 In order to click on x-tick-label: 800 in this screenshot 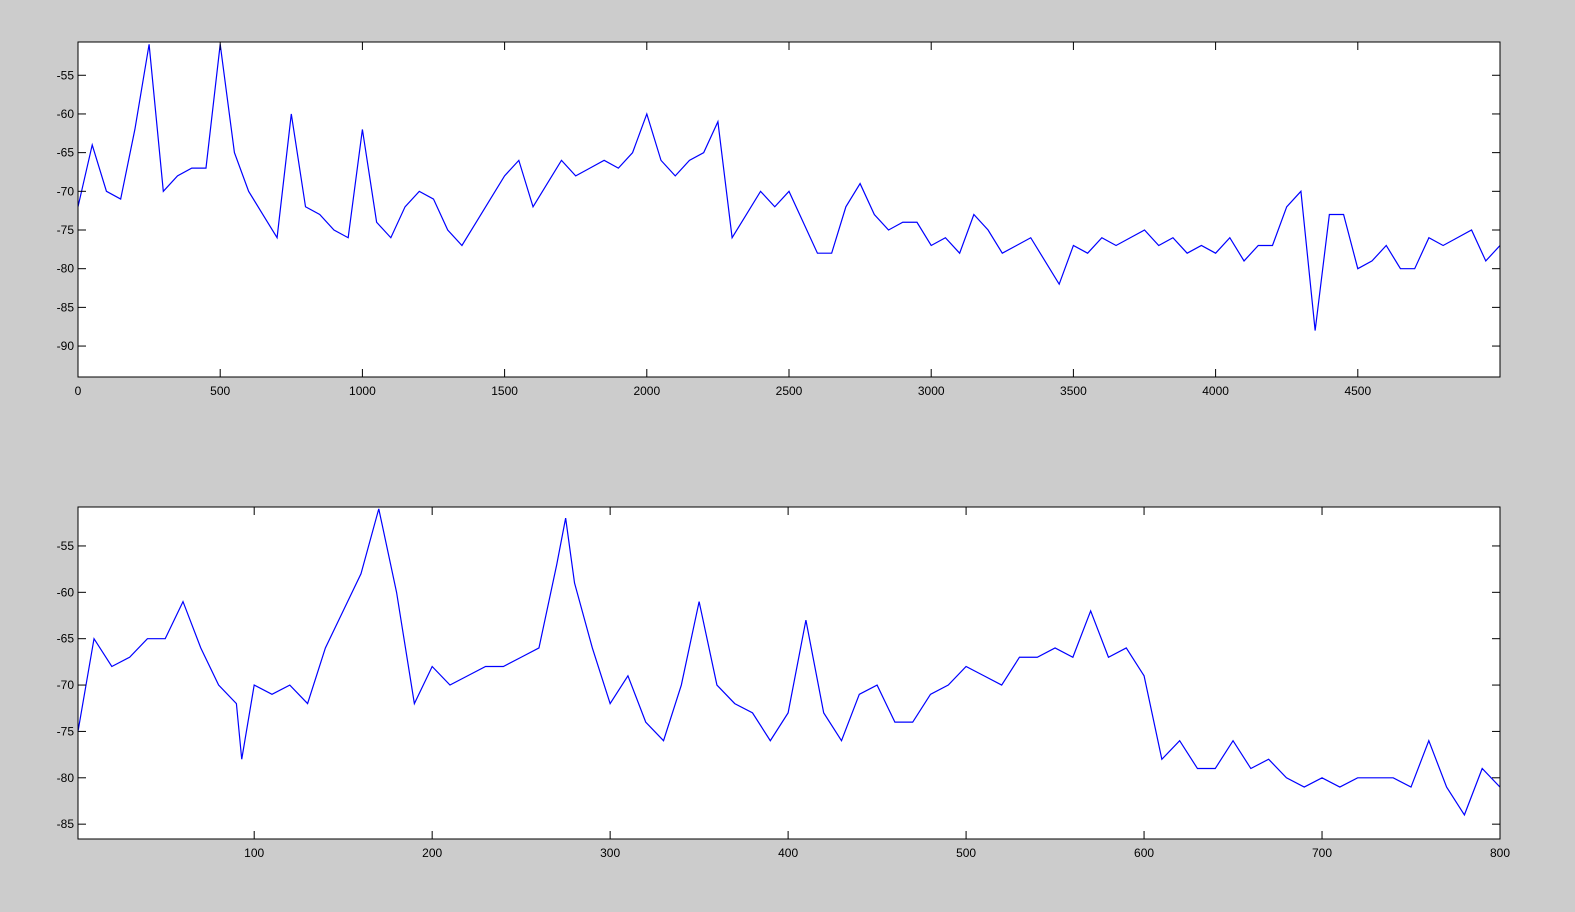, I will do `click(1500, 853)`.